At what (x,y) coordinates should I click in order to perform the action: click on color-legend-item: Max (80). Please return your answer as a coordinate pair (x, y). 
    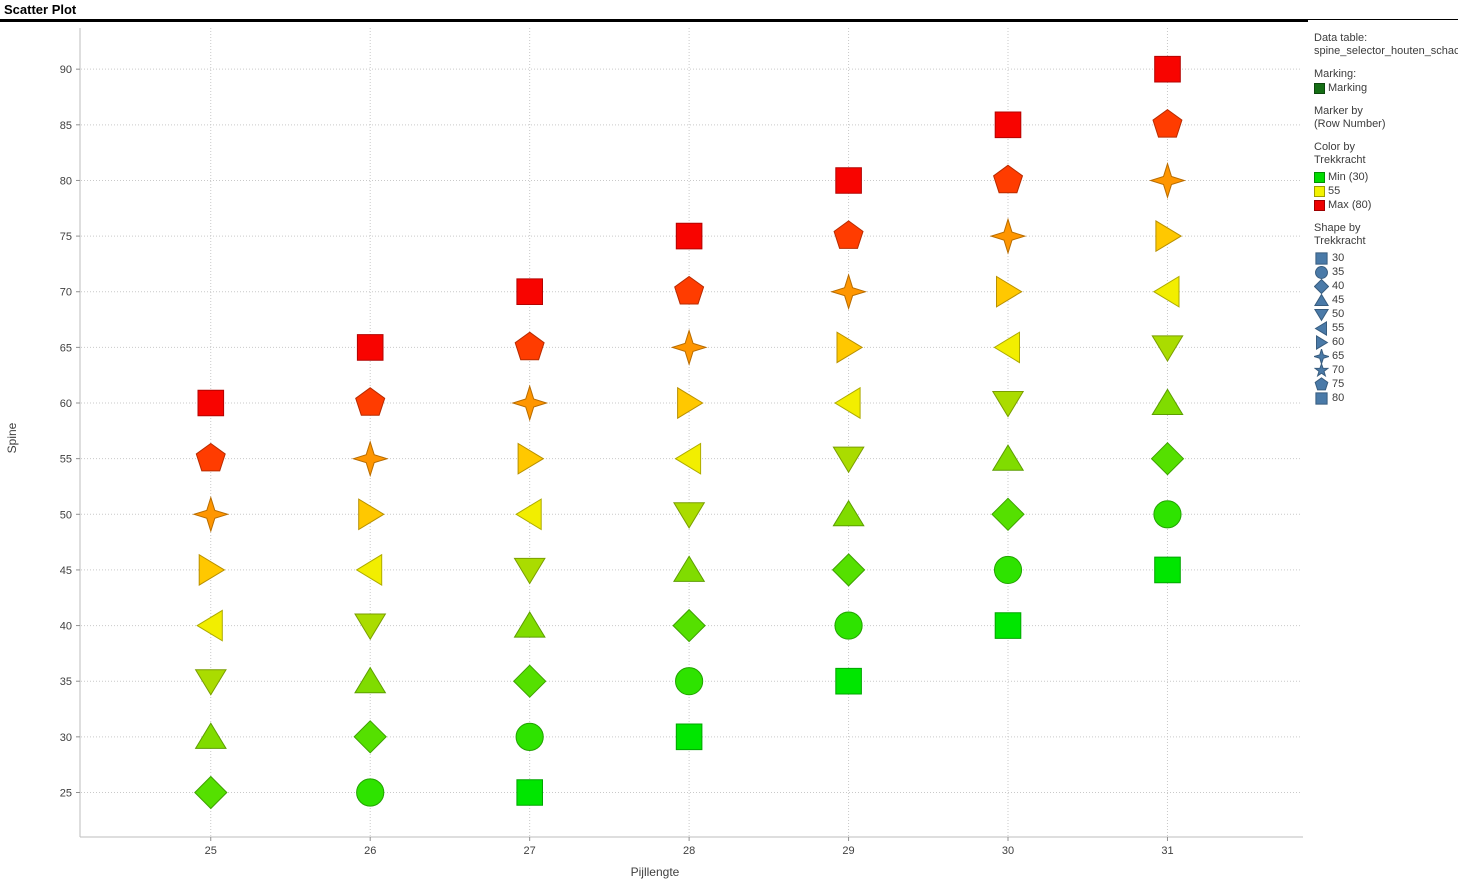
    Looking at the image, I should click on (1386, 205).